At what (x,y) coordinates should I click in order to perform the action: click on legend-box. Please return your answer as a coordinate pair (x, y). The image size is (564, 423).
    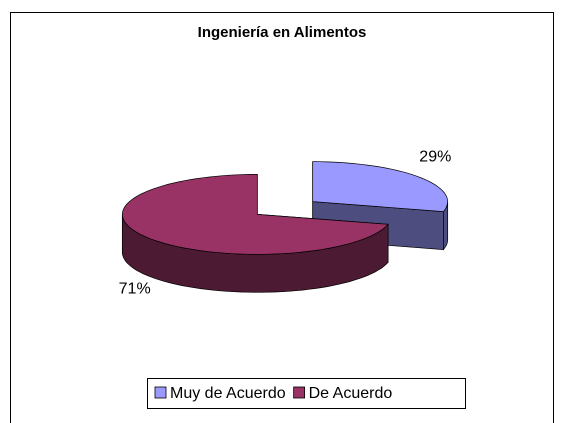
    Looking at the image, I should click on (306, 393).